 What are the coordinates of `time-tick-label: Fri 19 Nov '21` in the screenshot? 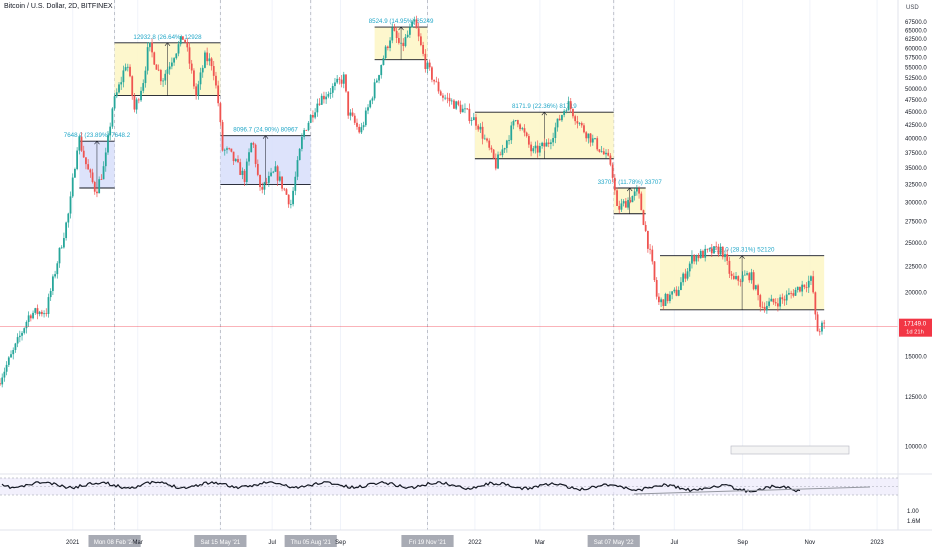 It's located at (428, 543).